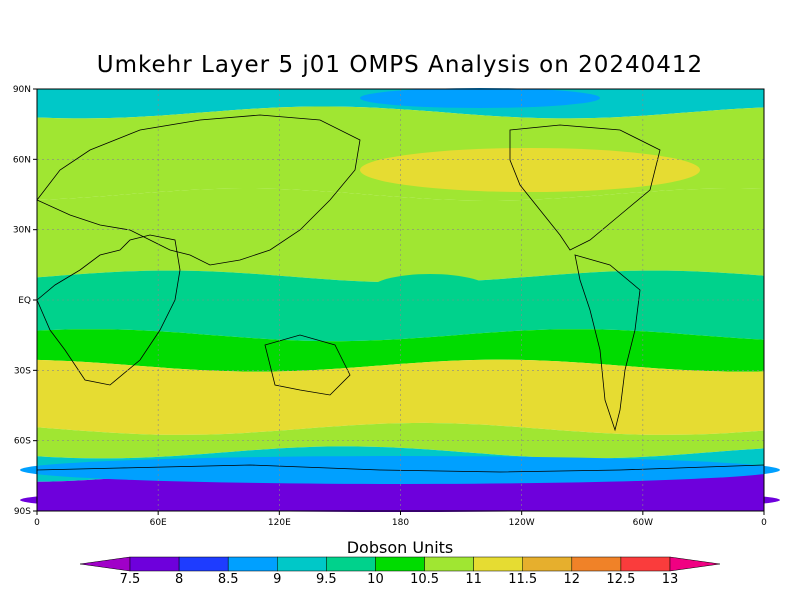  I want to click on colorbar-label: 11, so click(473, 579).